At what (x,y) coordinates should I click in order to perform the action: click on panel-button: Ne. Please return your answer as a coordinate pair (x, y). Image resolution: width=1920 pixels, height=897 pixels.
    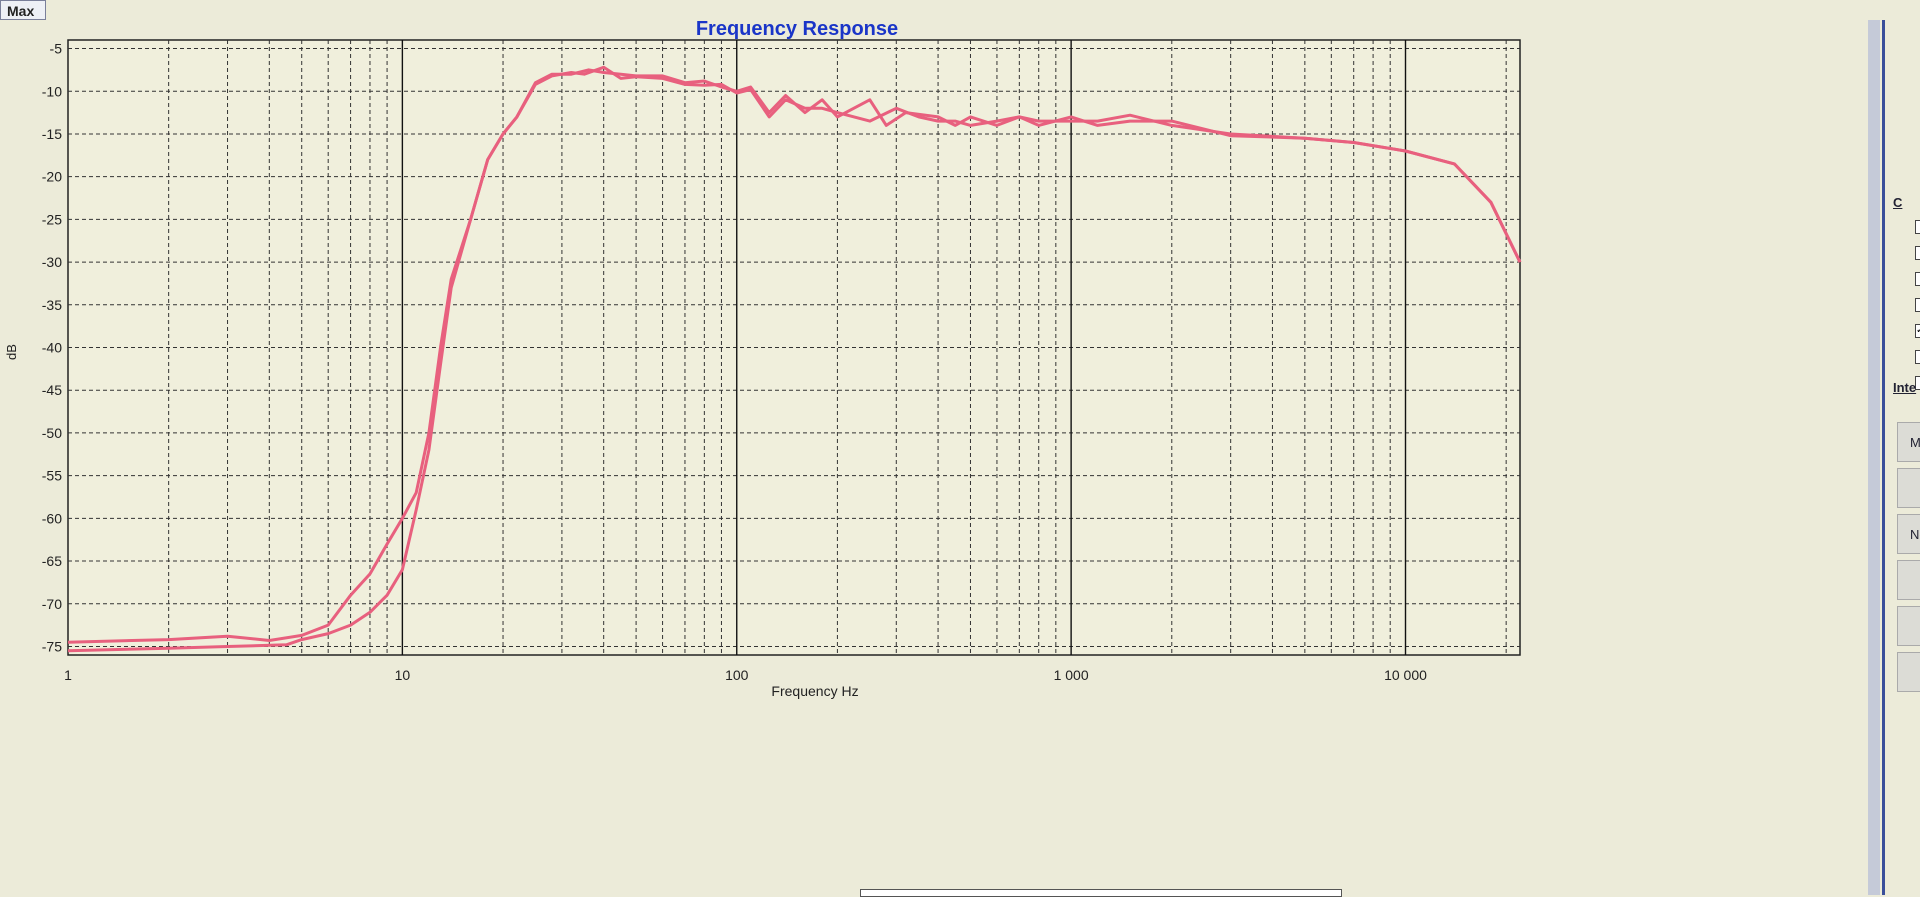
    Looking at the image, I should click on (1908, 534).